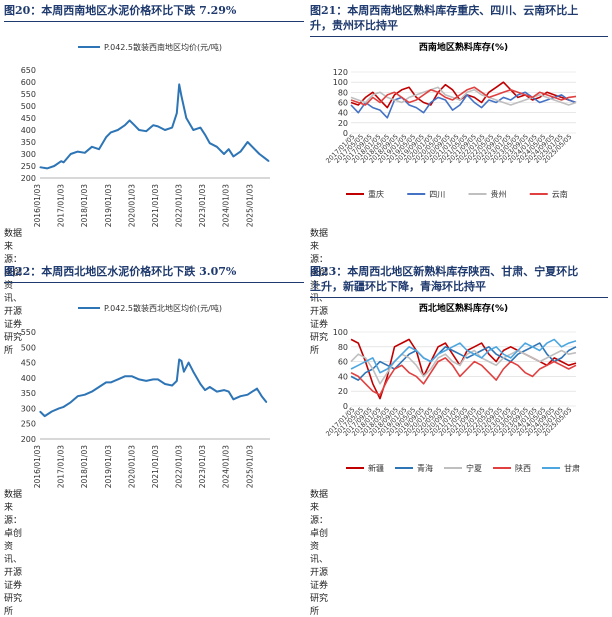  What do you see at coordinates (155, 205) in the screenshot?
I see `x-tick-label: 2021/01/03` at bounding box center [155, 205].